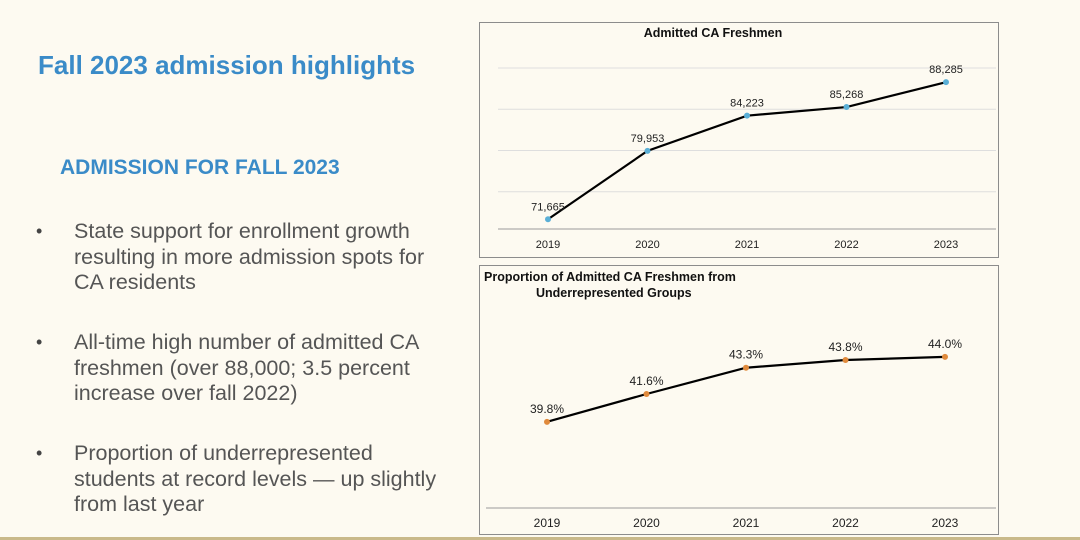 The width and height of the screenshot is (1080, 540). Describe the element at coordinates (945, 344) in the screenshot. I see `data-label: 44.0%` at that location.